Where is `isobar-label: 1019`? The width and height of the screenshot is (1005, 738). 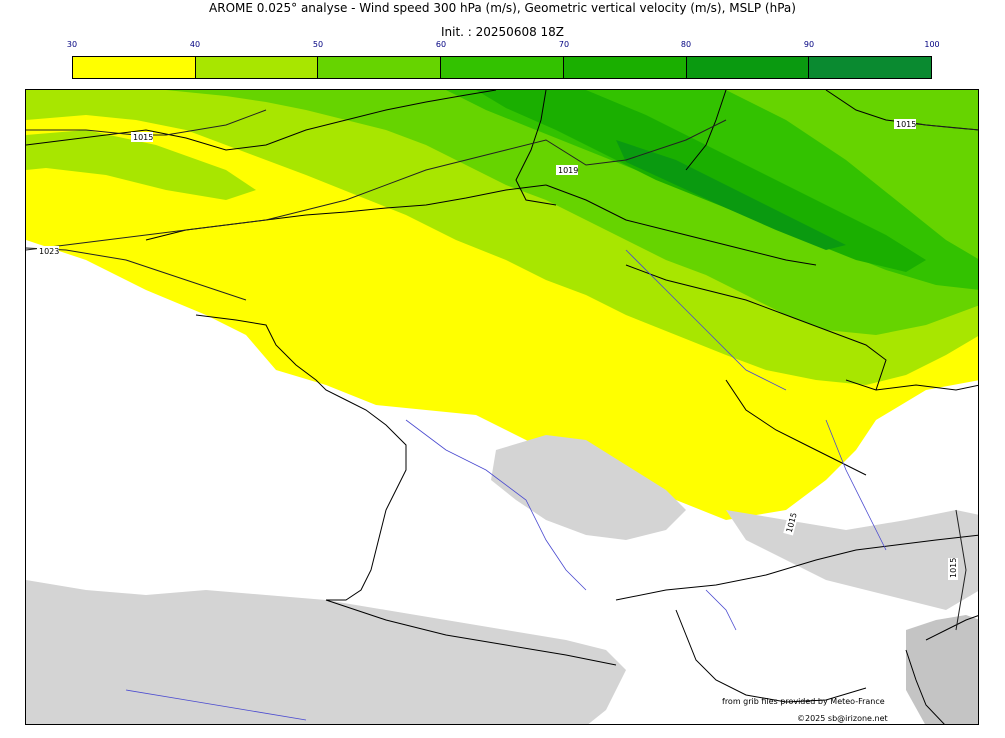 isobar-label: 1019 is located at coordinates (568, 170).